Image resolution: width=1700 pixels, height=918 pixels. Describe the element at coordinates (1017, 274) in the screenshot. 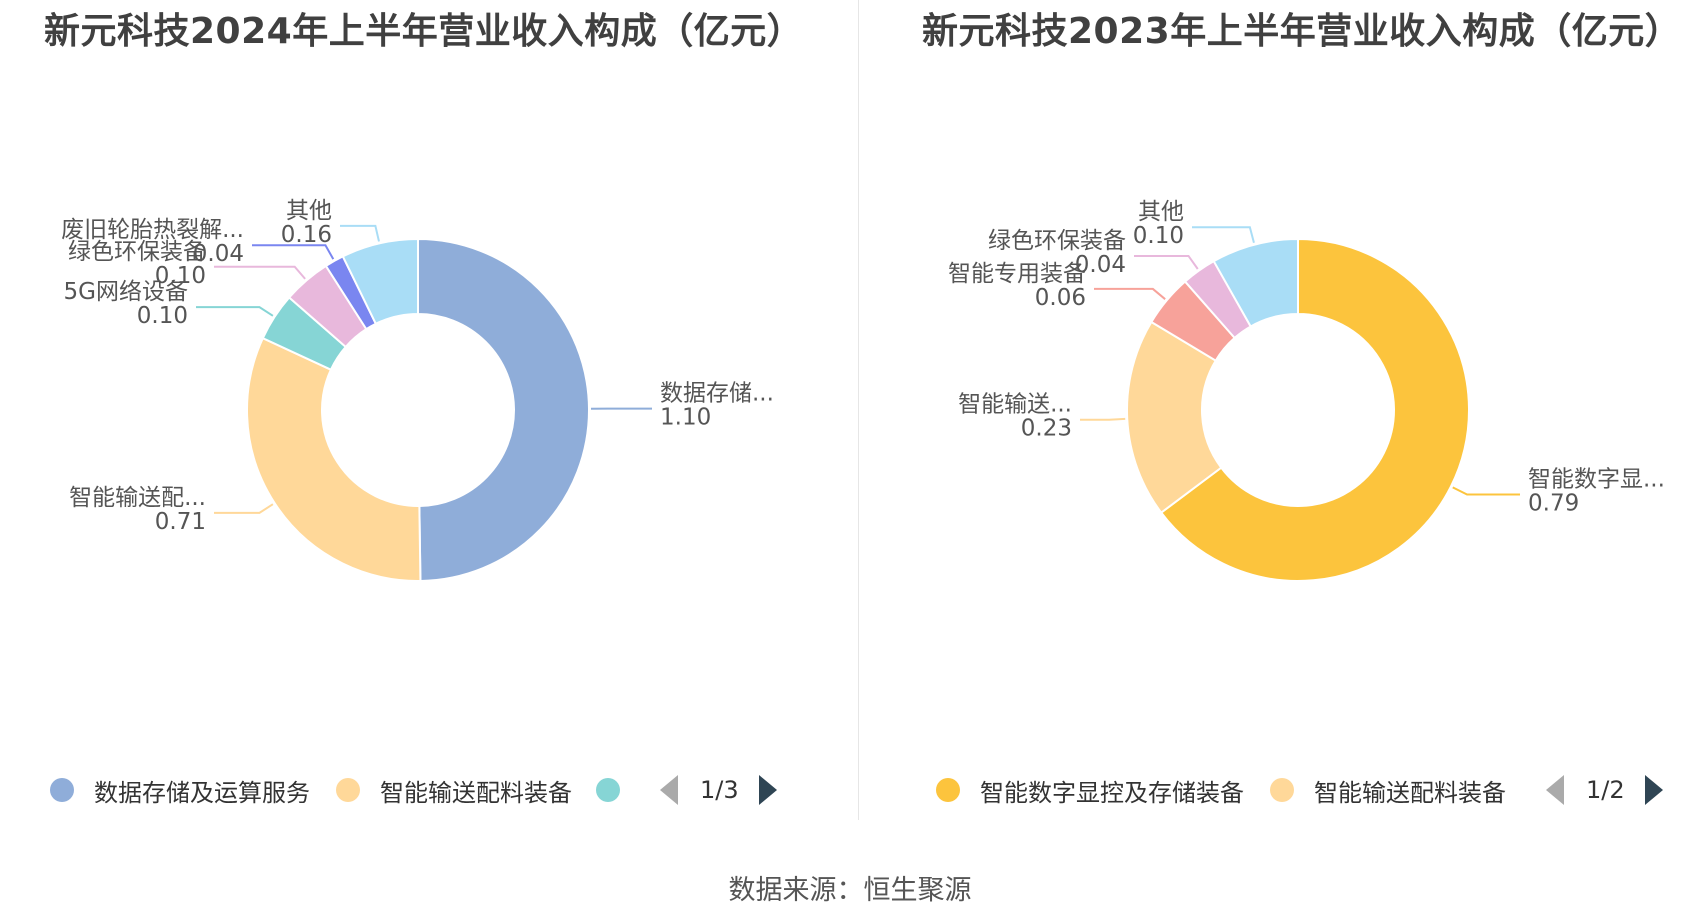

I see `slice-label-name: 智能专用装备` at that location.